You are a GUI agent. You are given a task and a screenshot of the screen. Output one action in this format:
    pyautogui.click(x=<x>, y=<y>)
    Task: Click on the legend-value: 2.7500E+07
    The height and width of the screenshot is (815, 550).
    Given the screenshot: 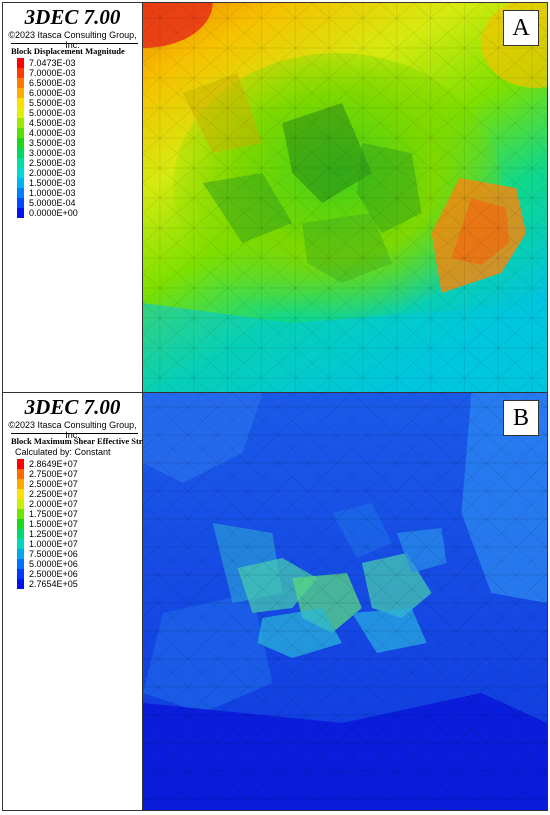 What is the action you would take?
    pyautogui.click(x=53, y=474)
    